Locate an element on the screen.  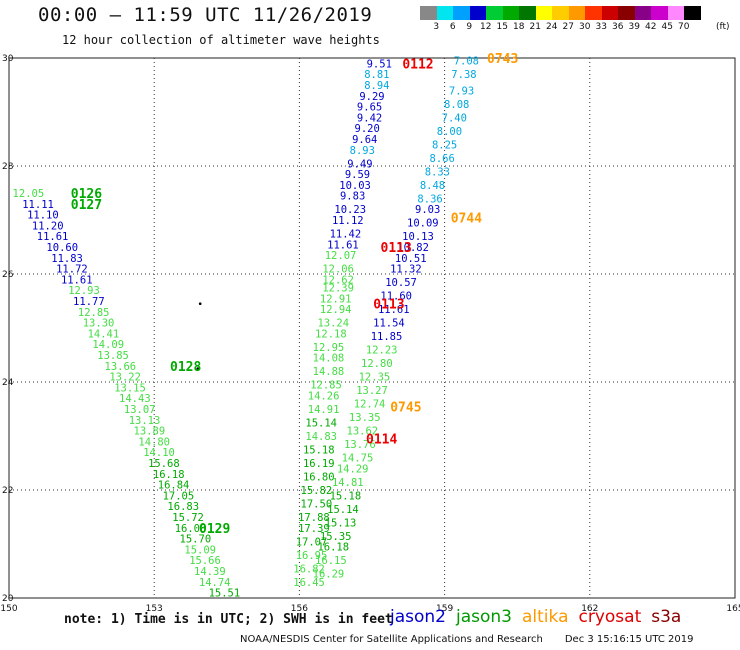
x-tick-label: 156 is located at coordinates (299, 609).